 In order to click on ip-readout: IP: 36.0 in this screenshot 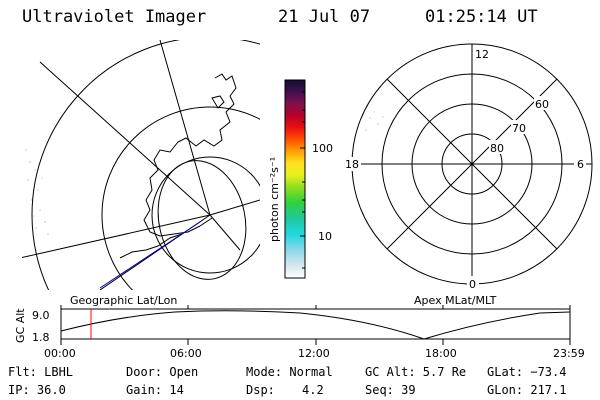, I will do `click(37, 390)`.